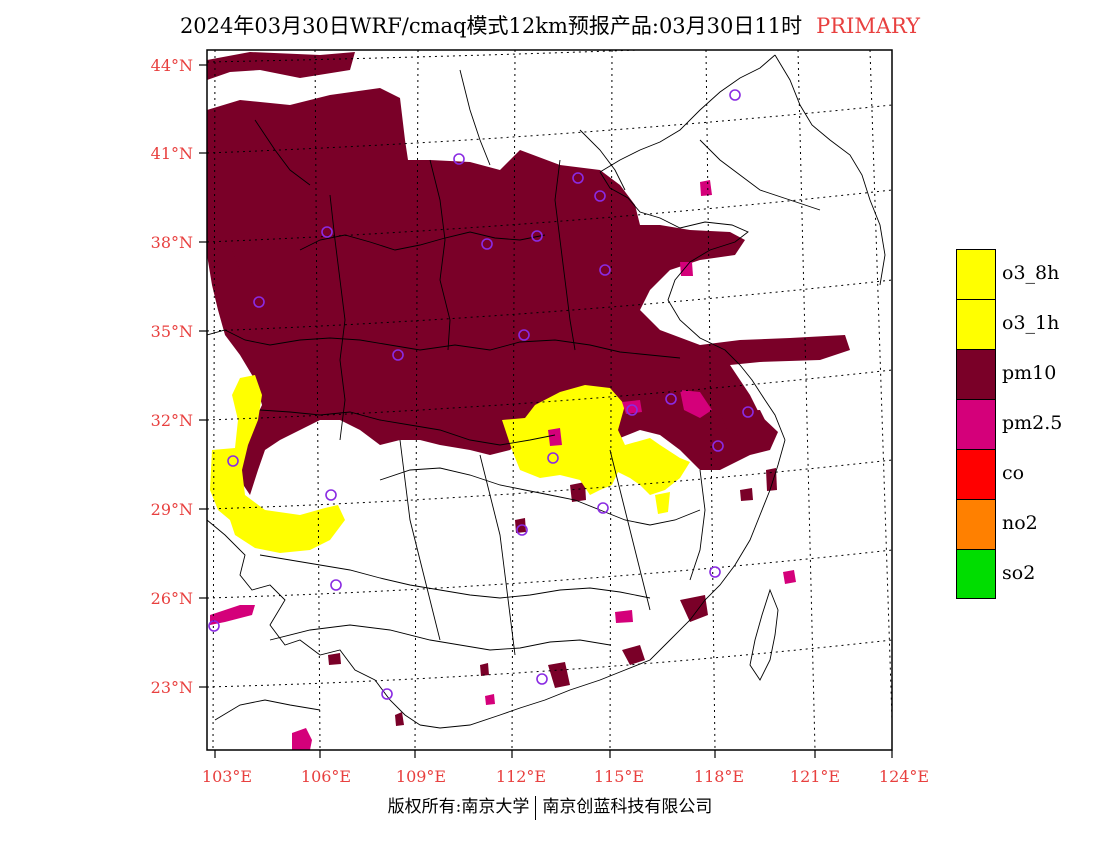 Image resolution: width=1100 pixels, height=850 pixels. I want to click on lon-label: 118°E, so click(719, 776).